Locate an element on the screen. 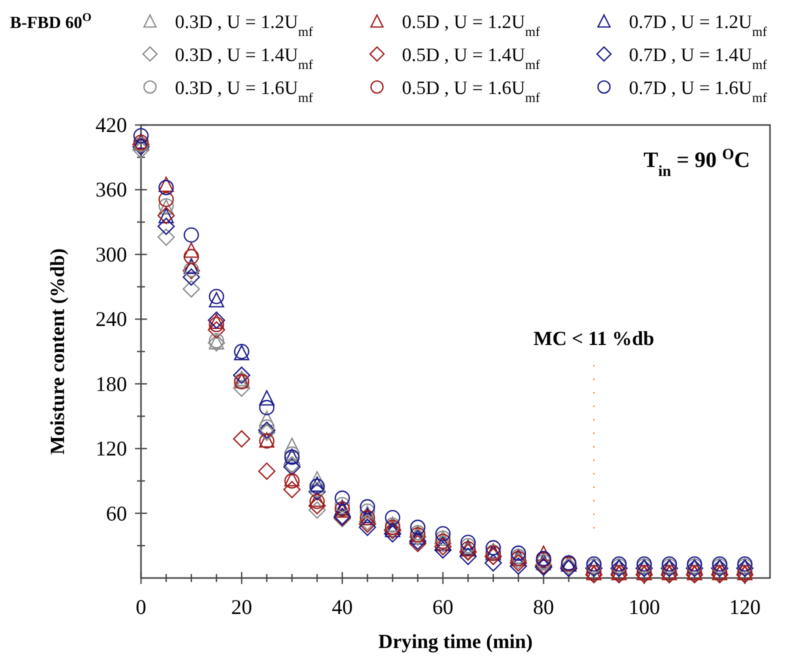 This screenshot has height=668, width=785. y-tick-label: 240 is located at coordinates (111, 319).